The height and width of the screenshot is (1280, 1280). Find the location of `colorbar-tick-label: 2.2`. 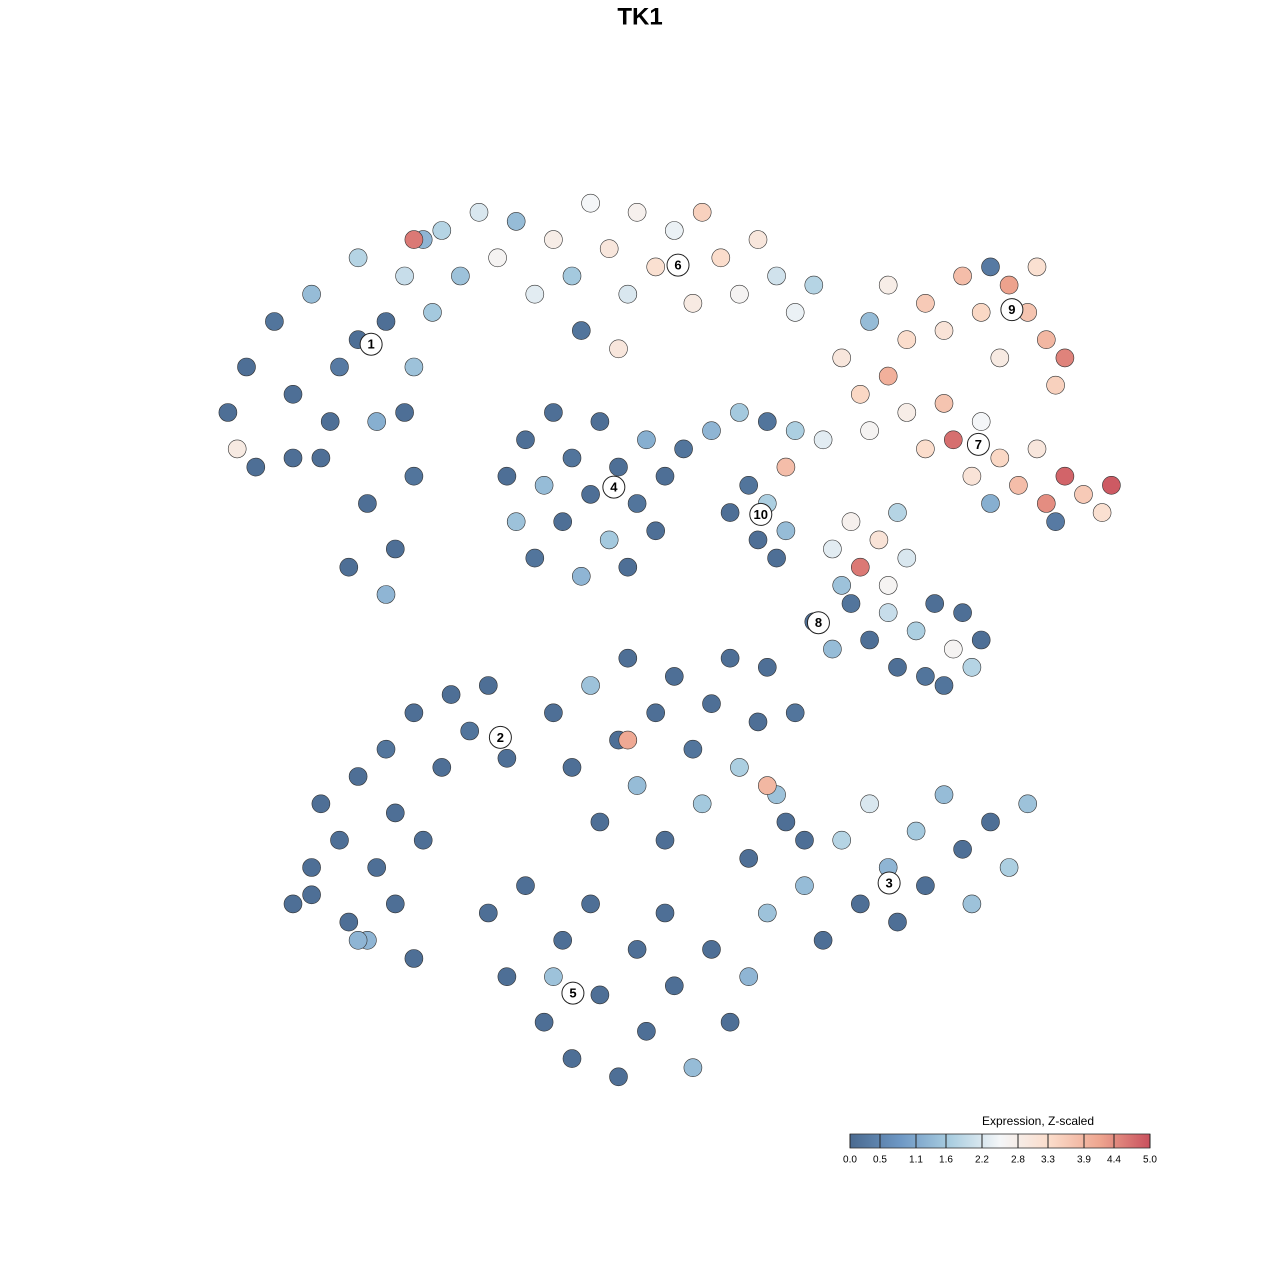

colorbar-tick-label: 2.2 is located at coordinates (982, 1160).